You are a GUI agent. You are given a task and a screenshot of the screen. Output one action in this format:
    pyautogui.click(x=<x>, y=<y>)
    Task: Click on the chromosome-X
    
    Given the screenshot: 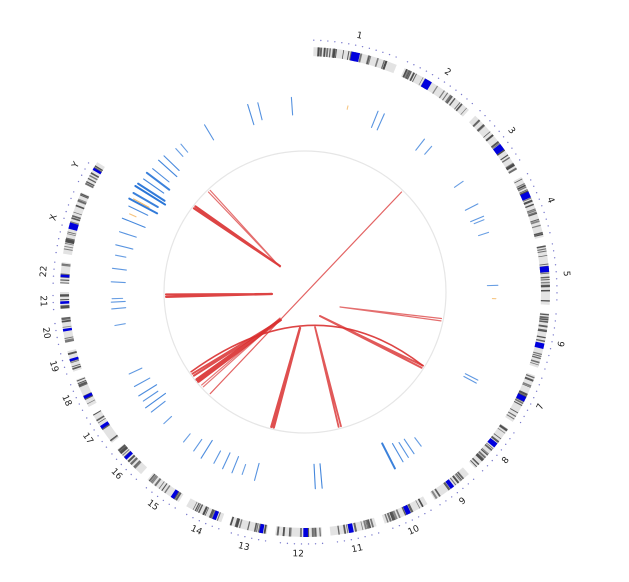 What is the action you would take?
    pyautogui.click(x=76, y=224)
    